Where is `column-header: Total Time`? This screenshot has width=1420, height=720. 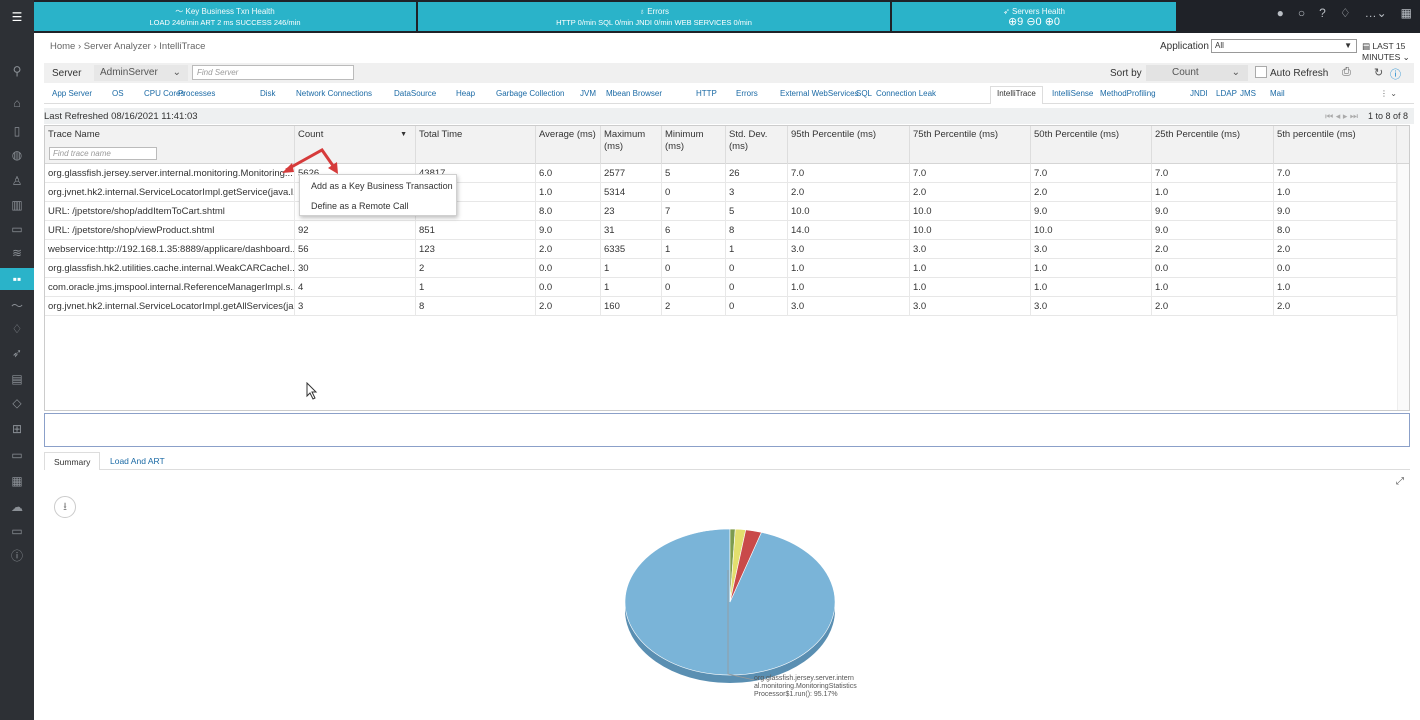
column-header: Total Time is located at coordinates (476, 145).